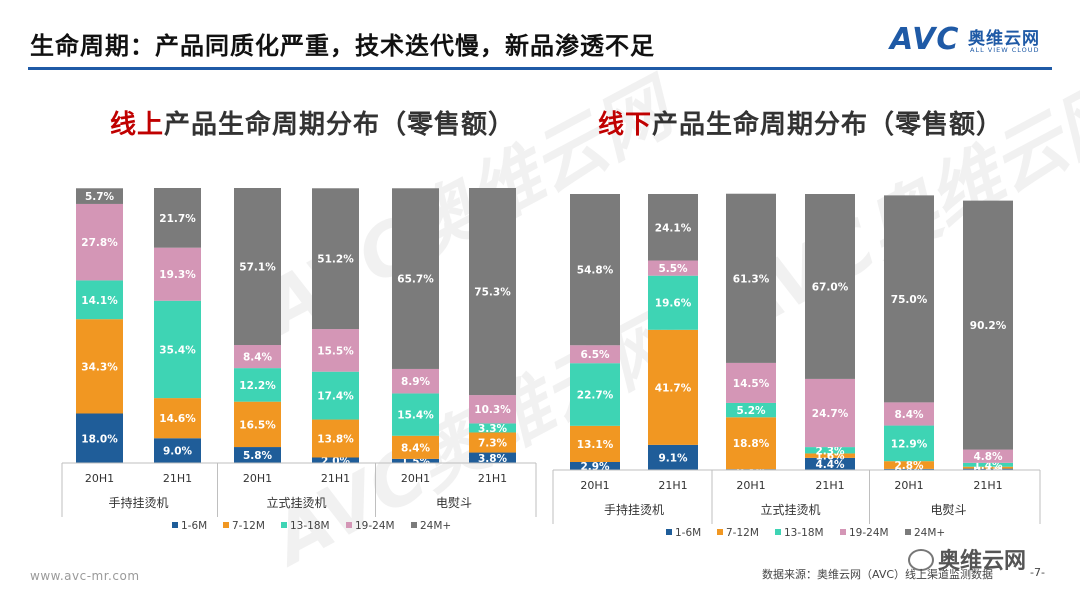  I want to click on online-label-4-1-6M: 1.5%, so click(416, 462).